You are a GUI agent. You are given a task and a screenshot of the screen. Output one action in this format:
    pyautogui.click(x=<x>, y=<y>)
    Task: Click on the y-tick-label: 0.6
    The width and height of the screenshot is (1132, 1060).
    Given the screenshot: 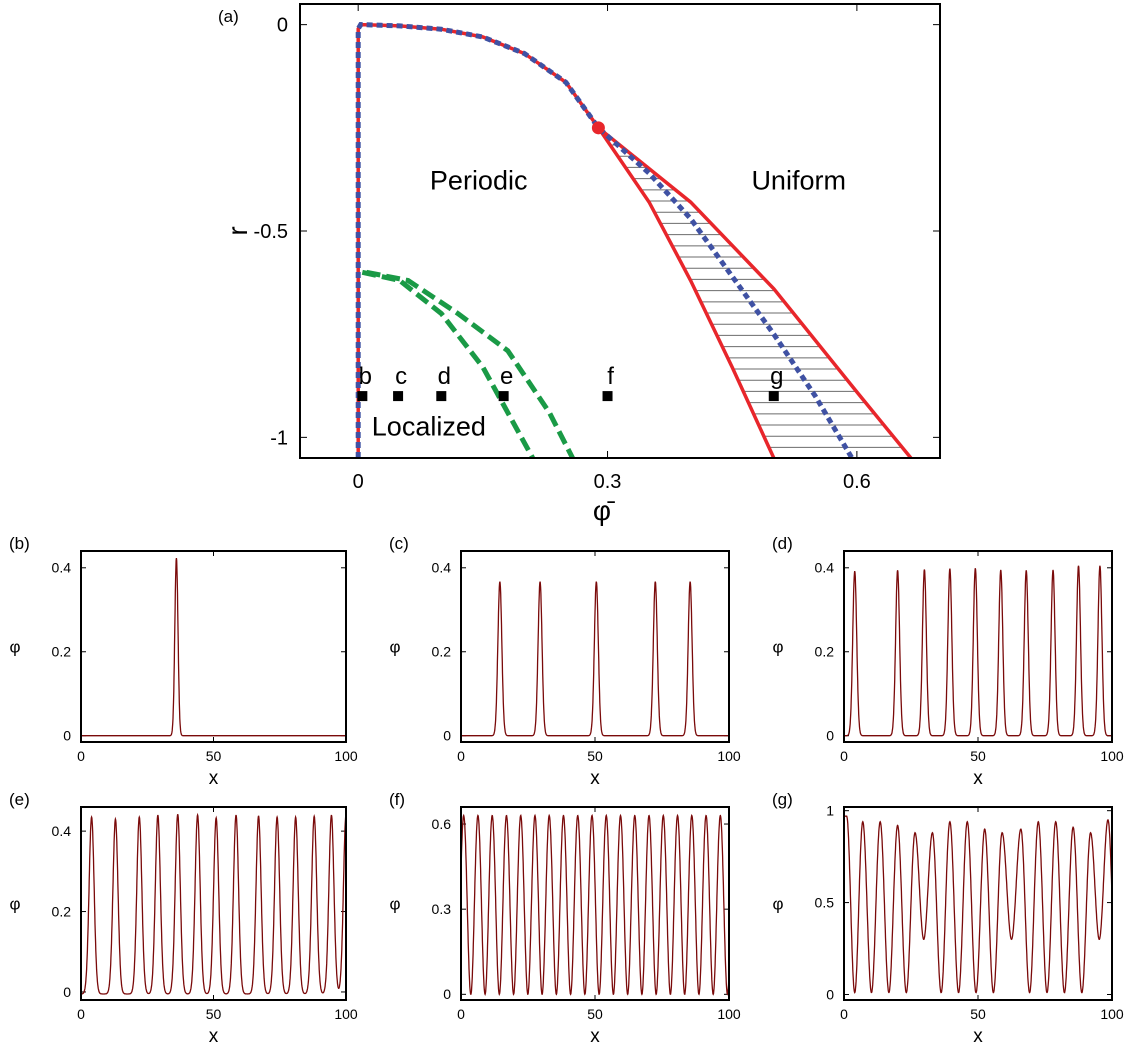 What is the action you would take?
    pyautogui.click(x=442, y=824)
    